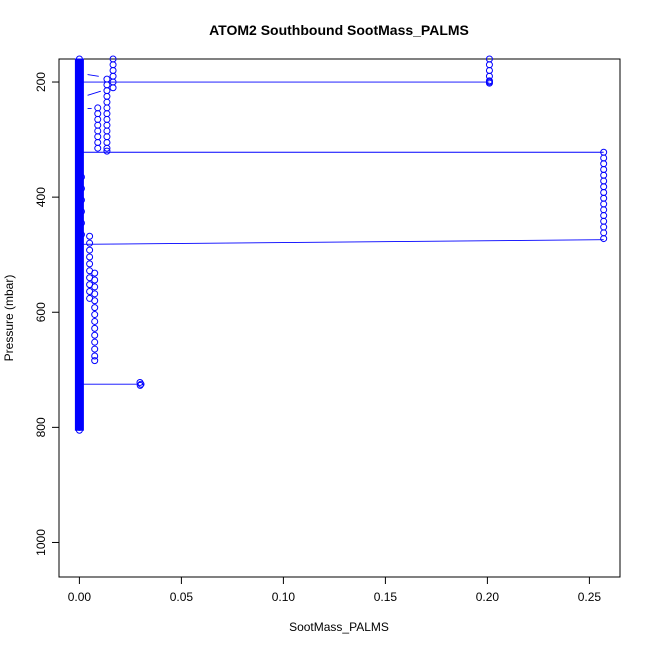  I want to click on y-tick-label: 400, so click(41, 197).